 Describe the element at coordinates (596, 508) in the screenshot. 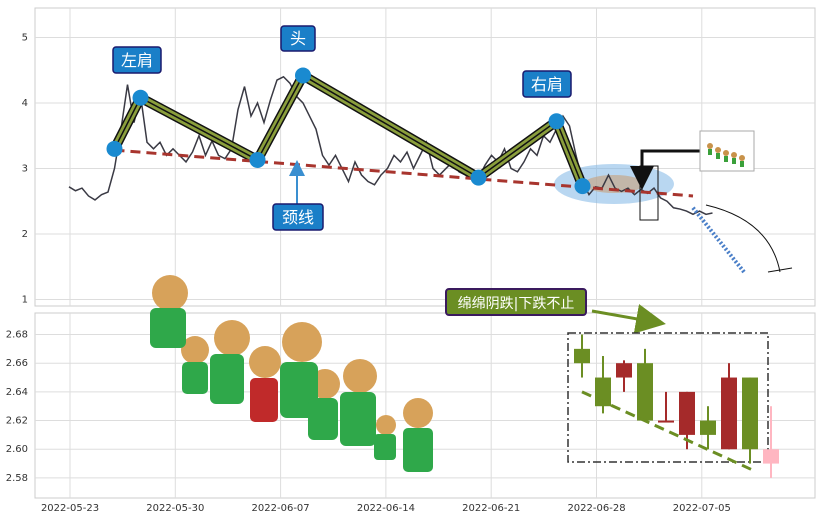

I see `x-tick-label: 2022-06-28` at that location.